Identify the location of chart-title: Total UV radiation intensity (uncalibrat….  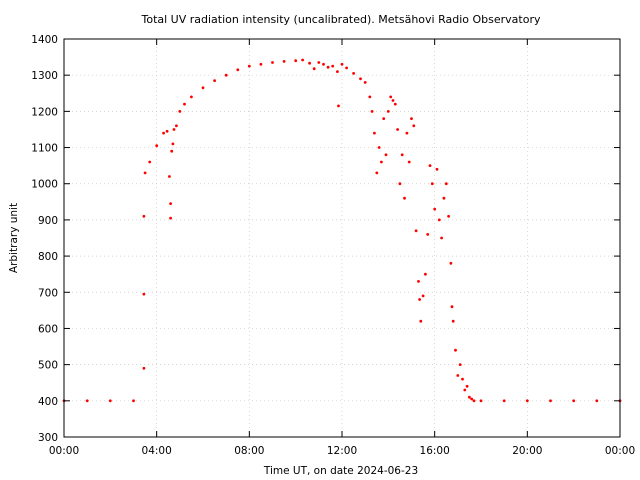
(341, 19).